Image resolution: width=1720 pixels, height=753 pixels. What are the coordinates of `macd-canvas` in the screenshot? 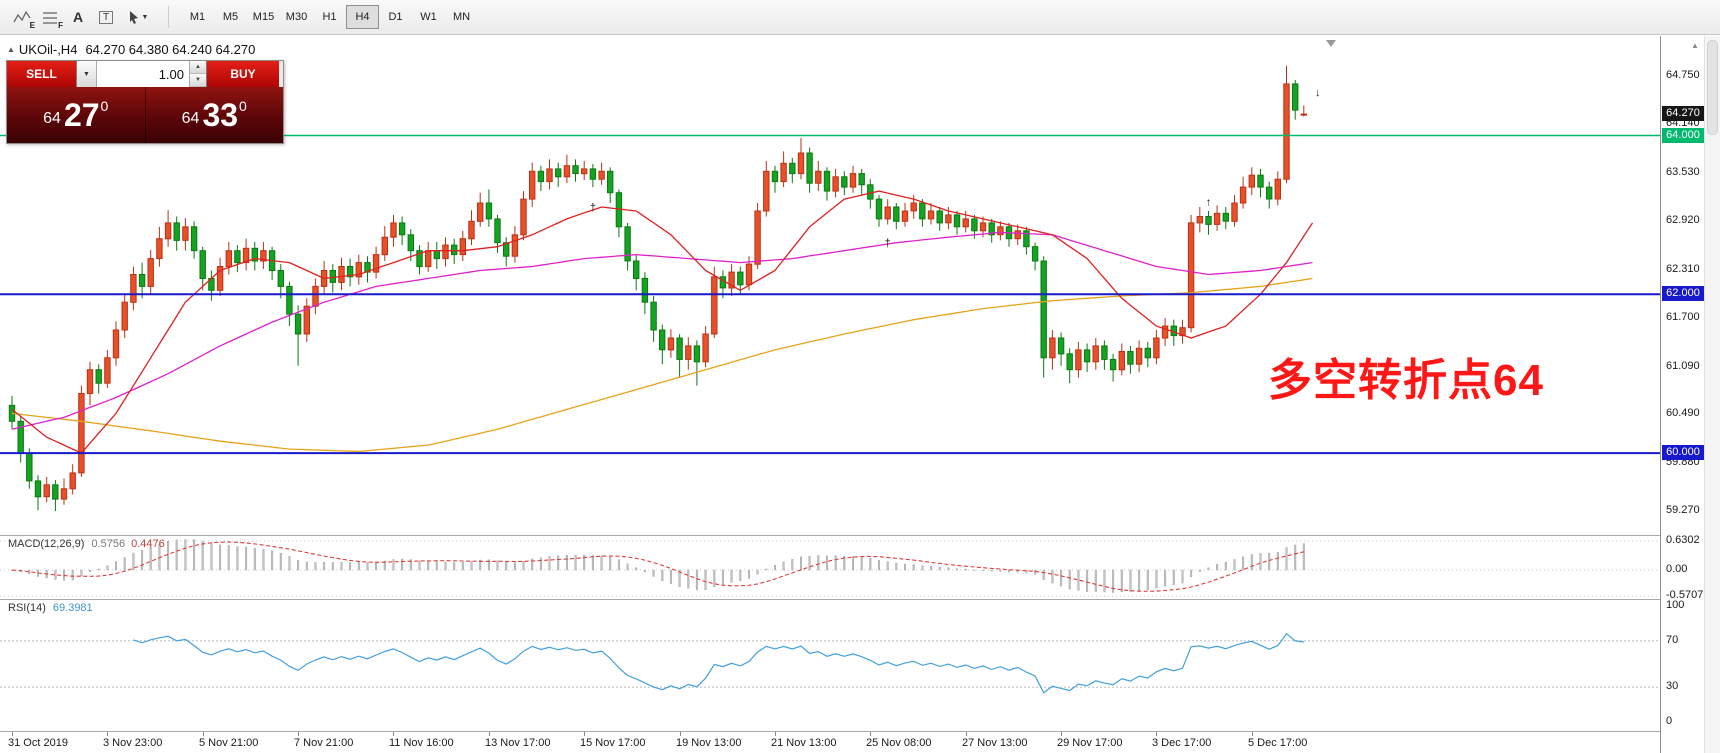 It's located at (830, 567).